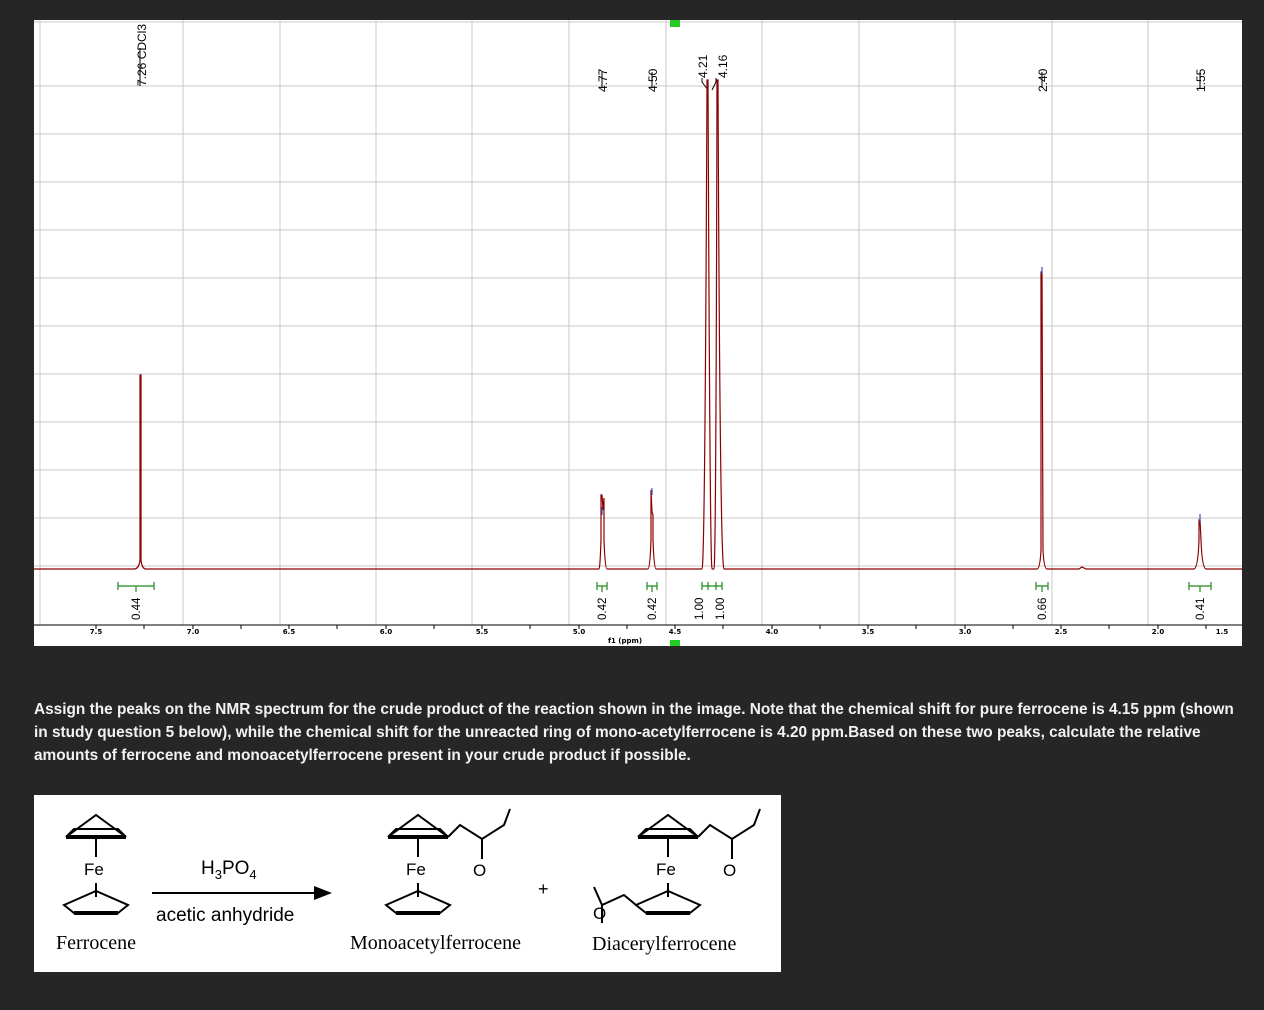 The height and width of the screenshot is (1010, 1264). Describe the element at coordinates (1043, 80) in the screenshot. I see `peak-label-2-40: 2.40` at that location.